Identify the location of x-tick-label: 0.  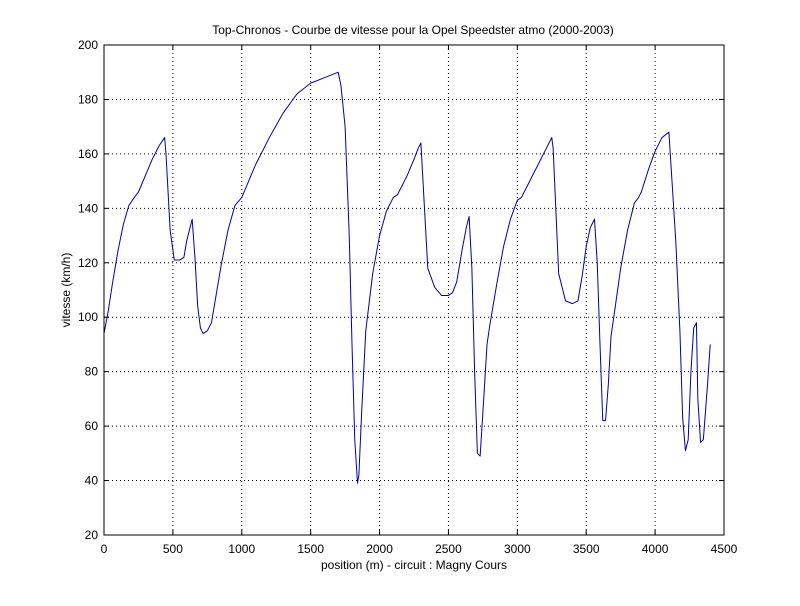
(104, 549).